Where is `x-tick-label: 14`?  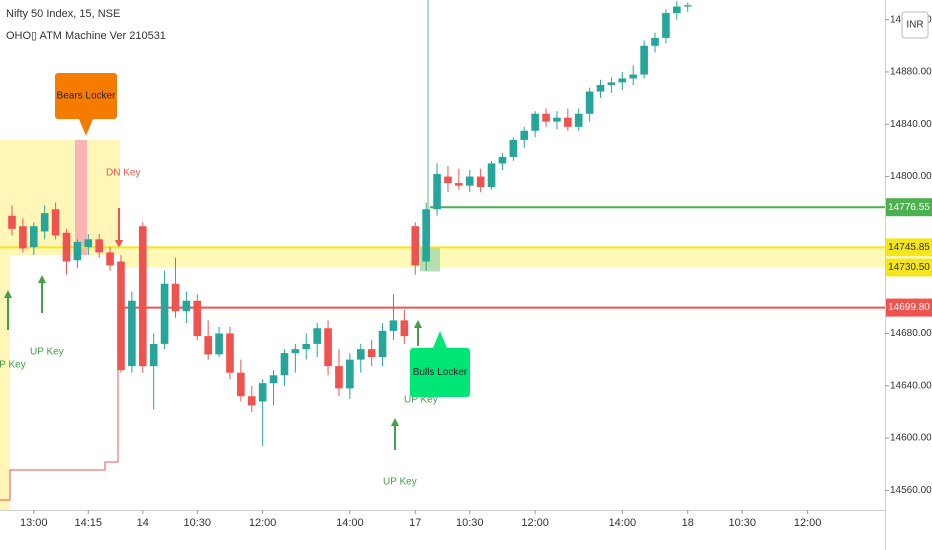 x-tick-label: 14 is located at coordinates (143, 523).